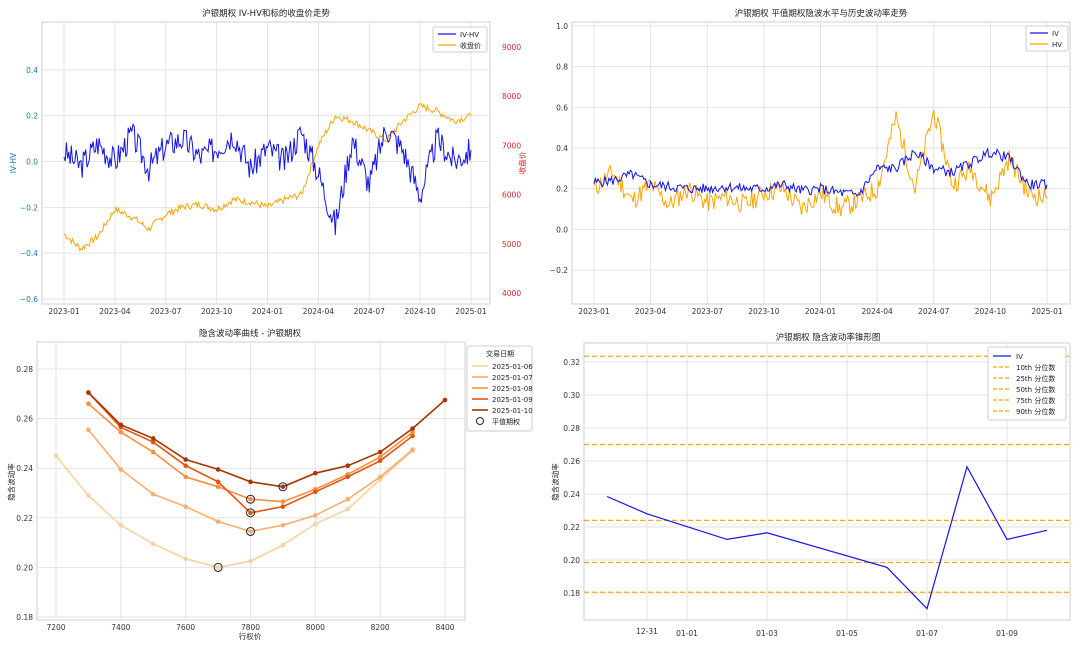 This screenshot has height=646, width=1080. I want to click on x-tick-label: 2024-07, so click(370, 311).